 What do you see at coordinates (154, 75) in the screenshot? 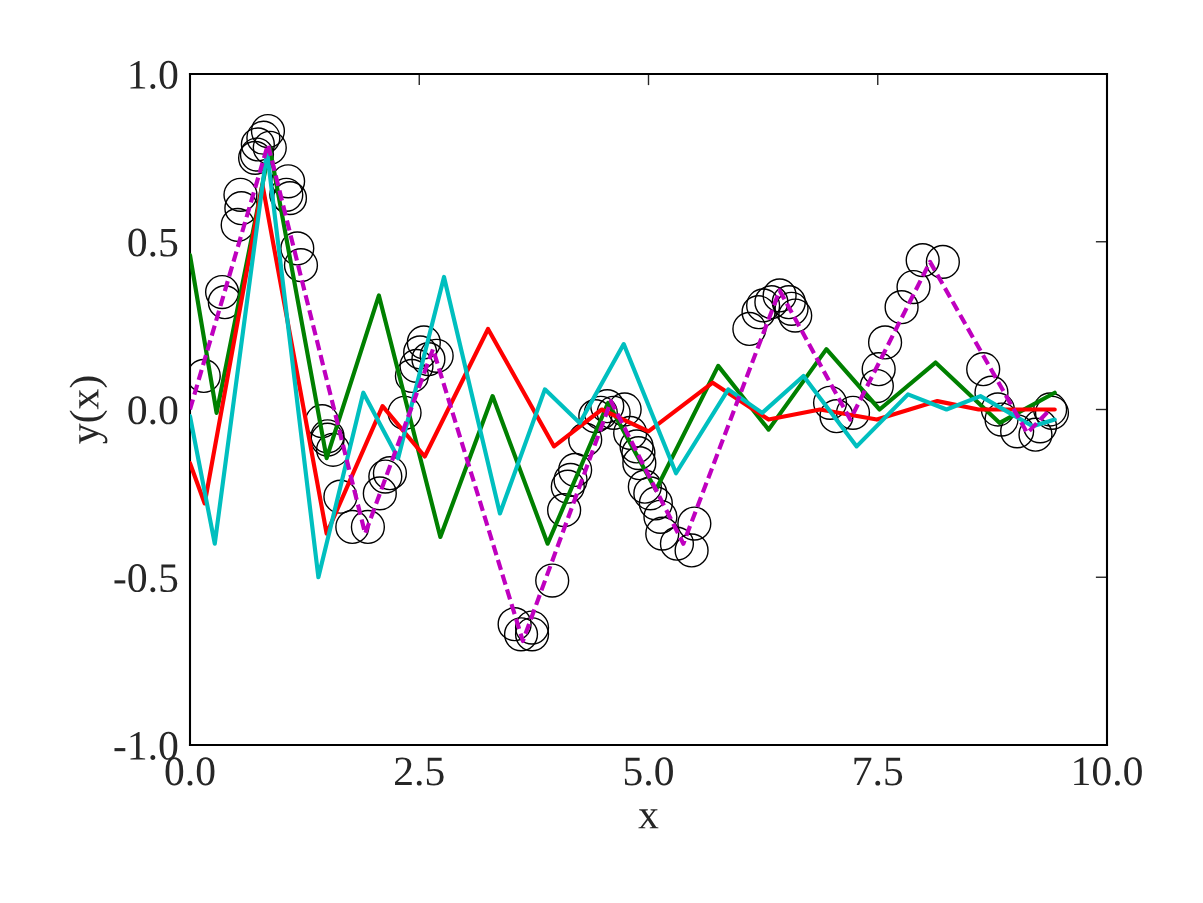
I see `y-tick-label: 1.0` at bounding box center [154, 75].